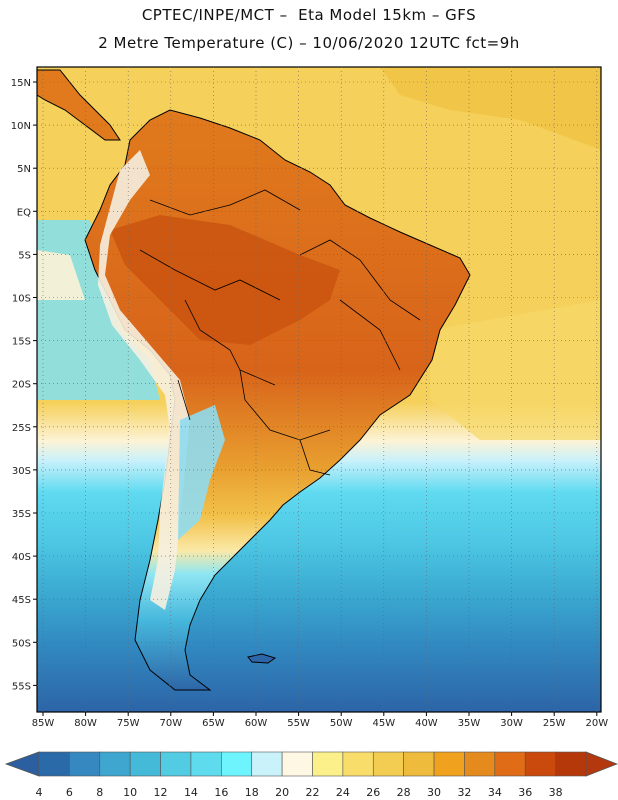 Image resolution: width=618 pixels, height=800 pixels. Describe the element at coordinates (24, 212) in the screenshot. I see `lat-label: EQ` at that location.